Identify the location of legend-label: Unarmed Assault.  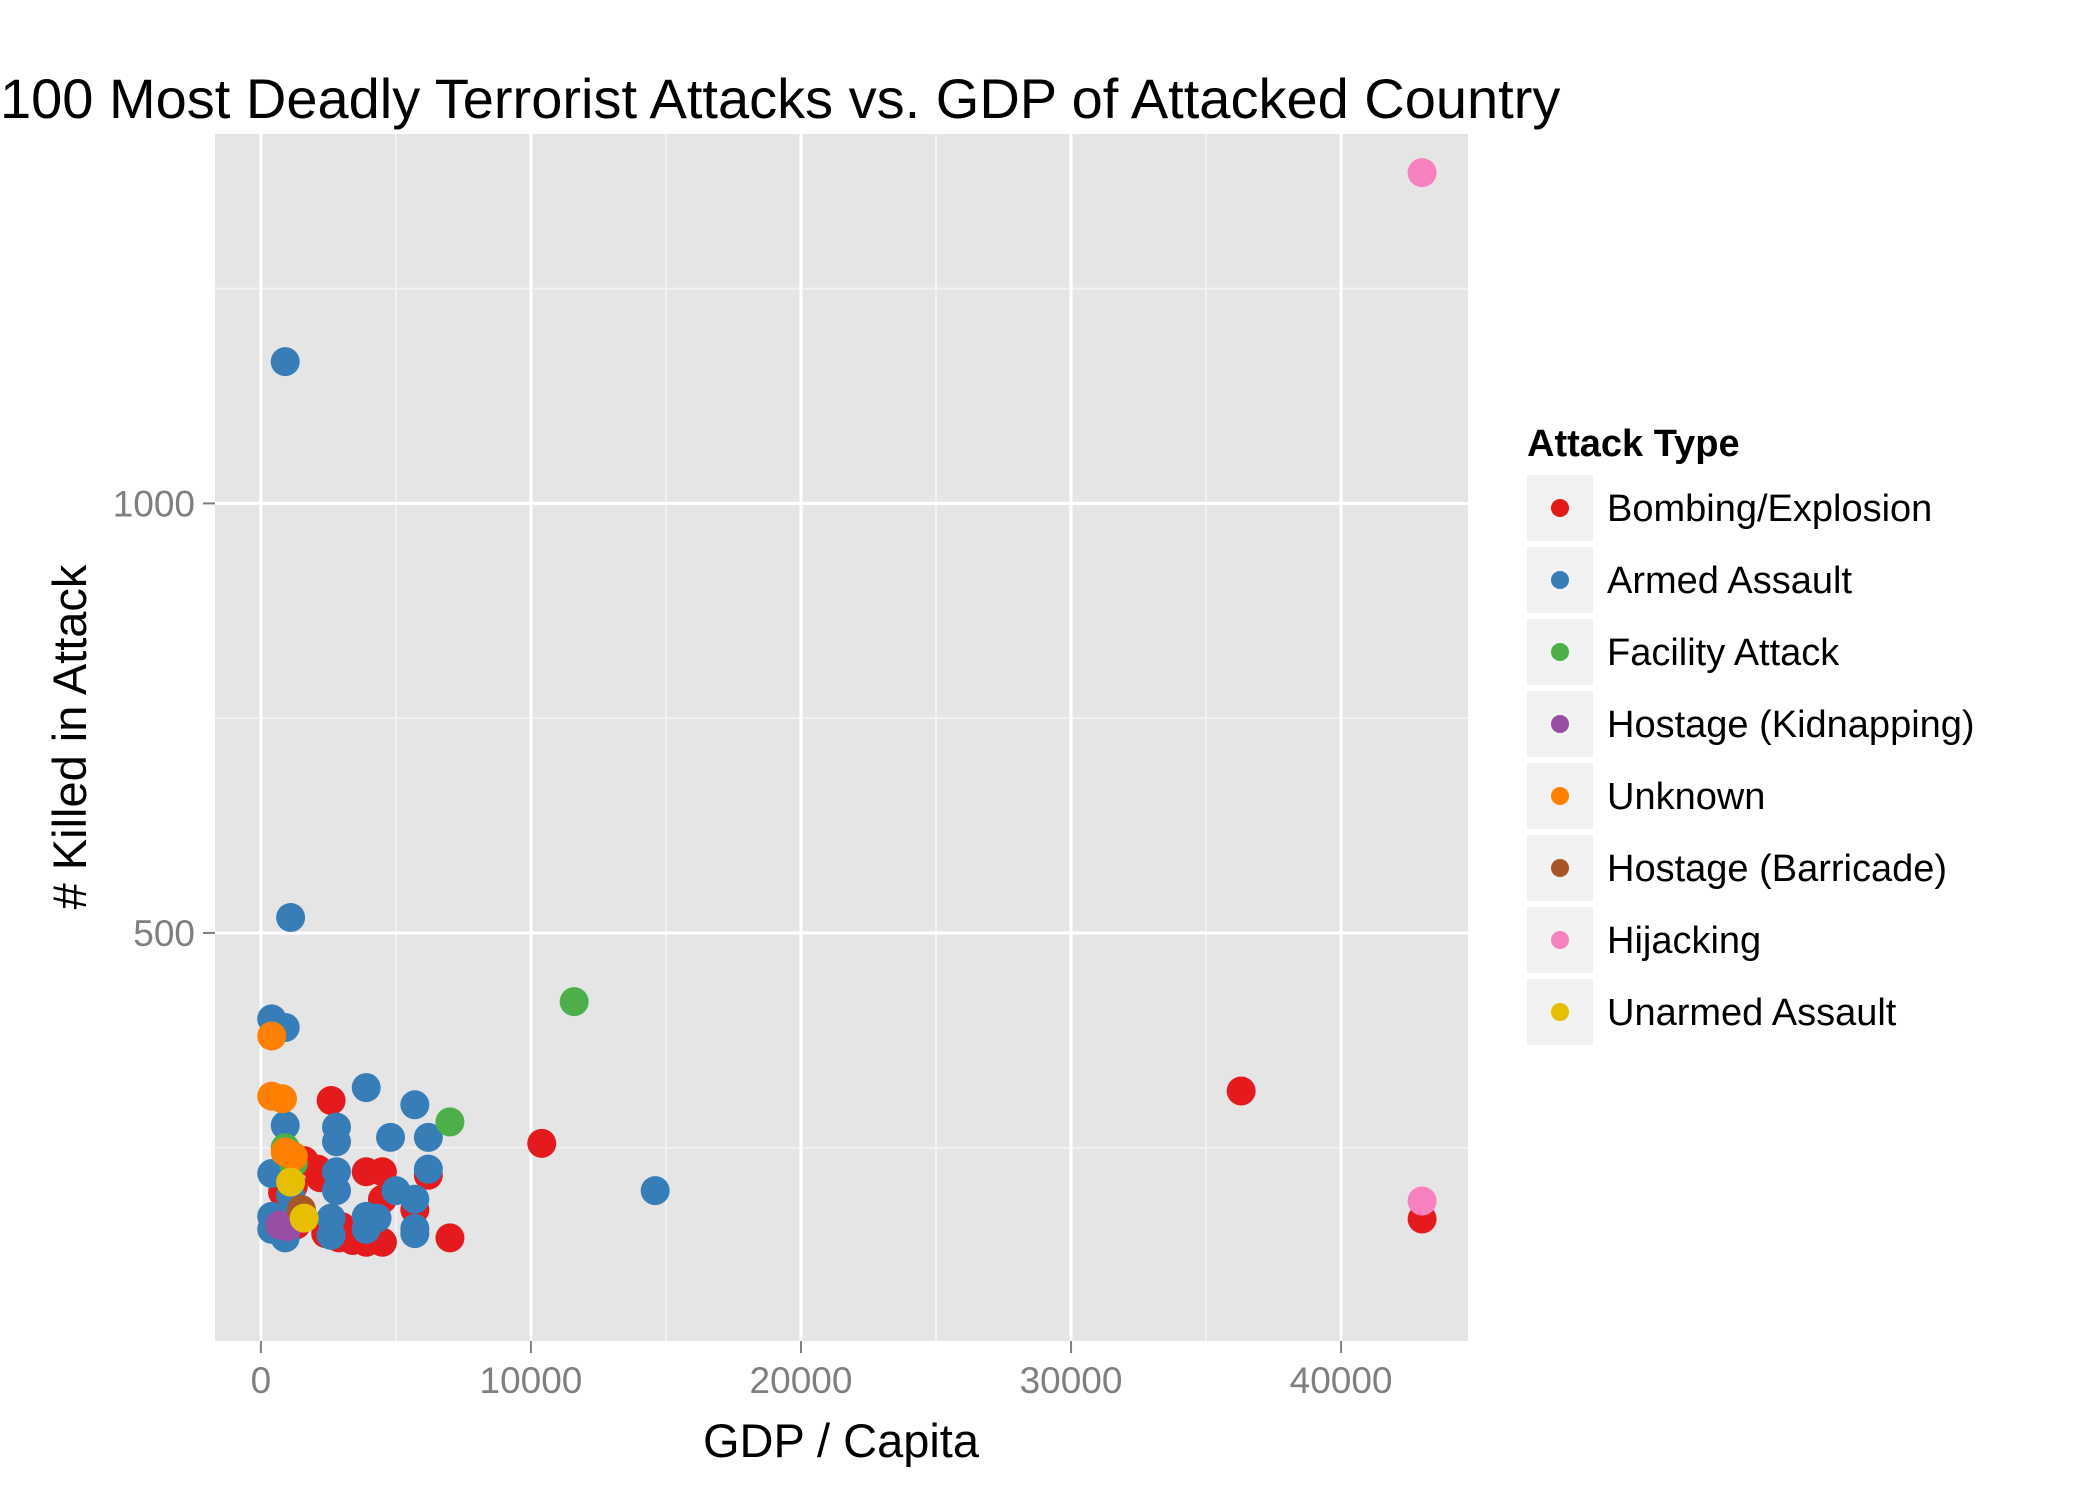
(1752, 1013).